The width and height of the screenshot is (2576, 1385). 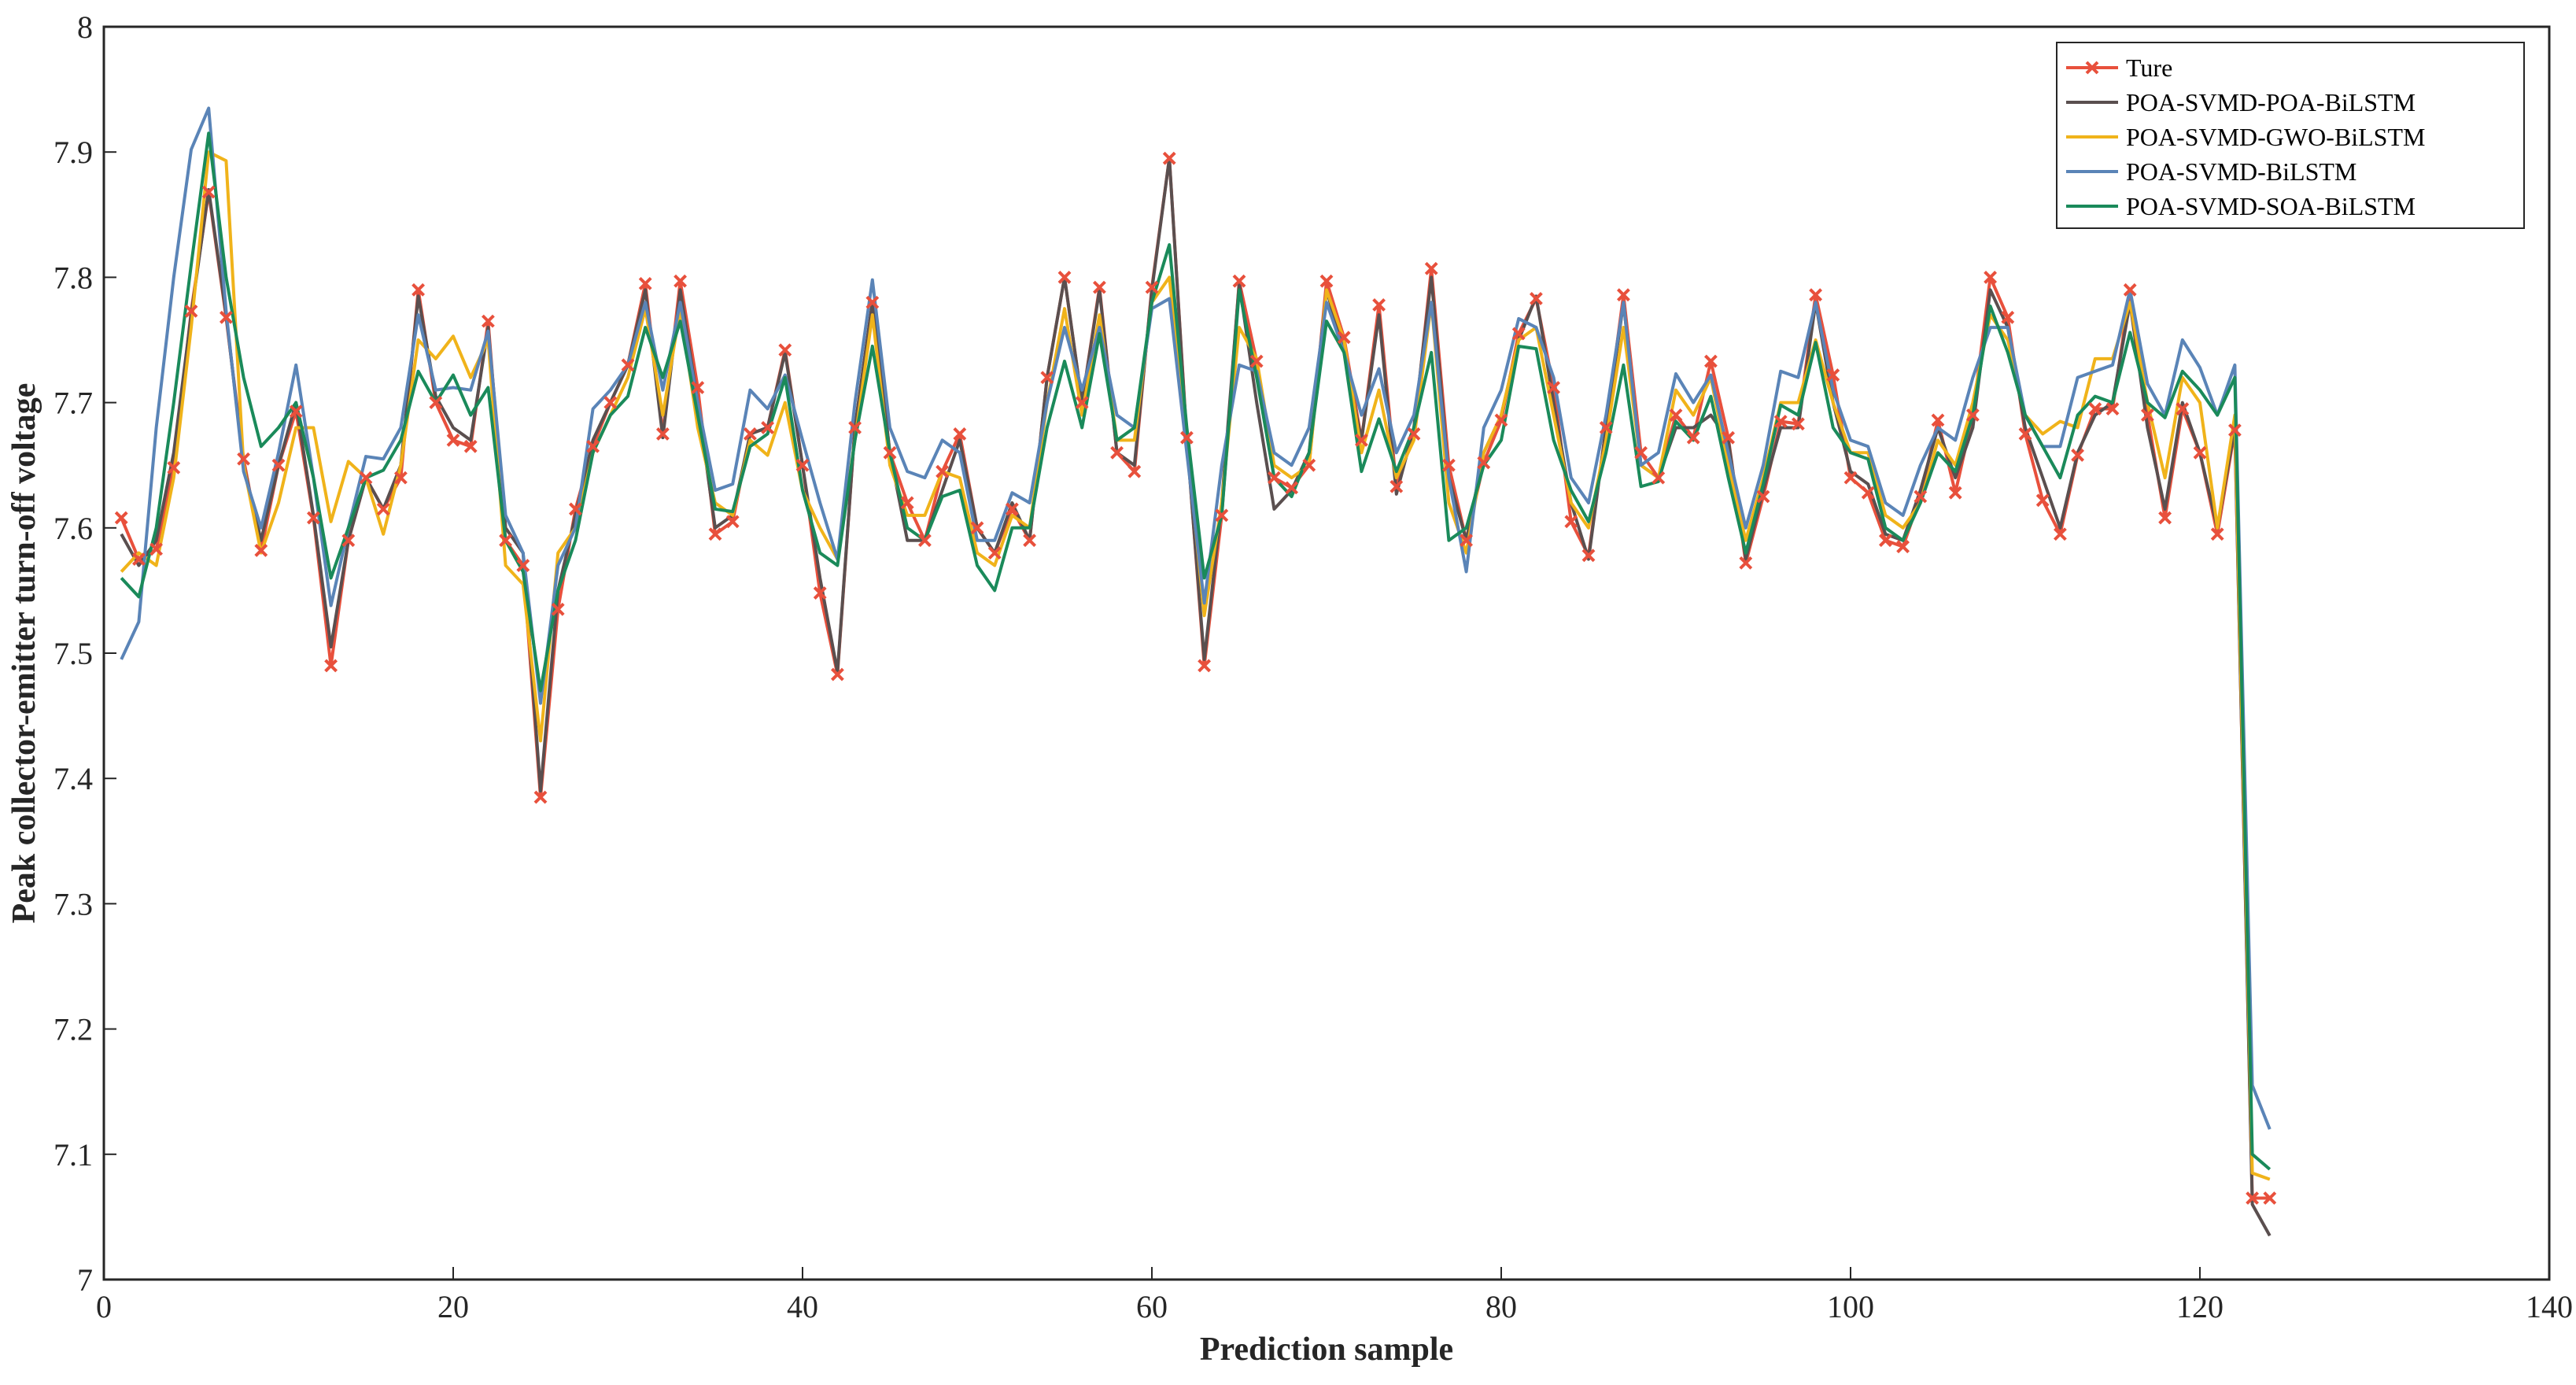 I want to click on y-tick-label: 7.4, so click(x=73, y=779).